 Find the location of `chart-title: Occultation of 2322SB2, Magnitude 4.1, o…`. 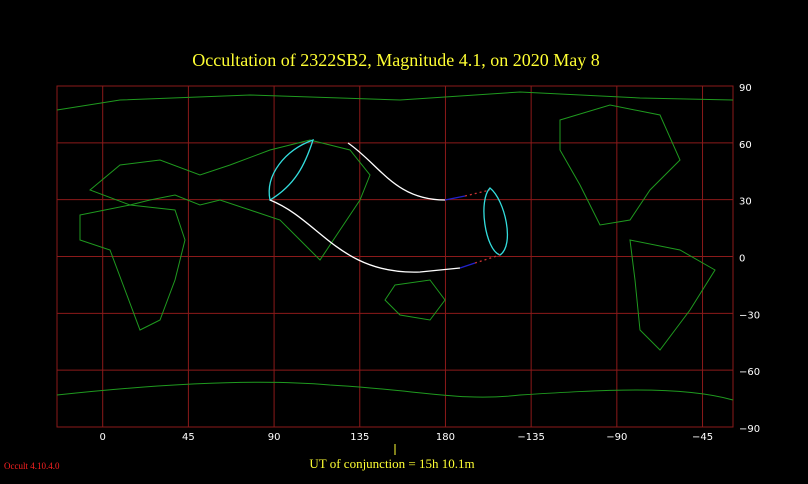

chart-title: Occultation of 2322SB2, Magnitude 4.1, o… is located at coordinates (395, 60).